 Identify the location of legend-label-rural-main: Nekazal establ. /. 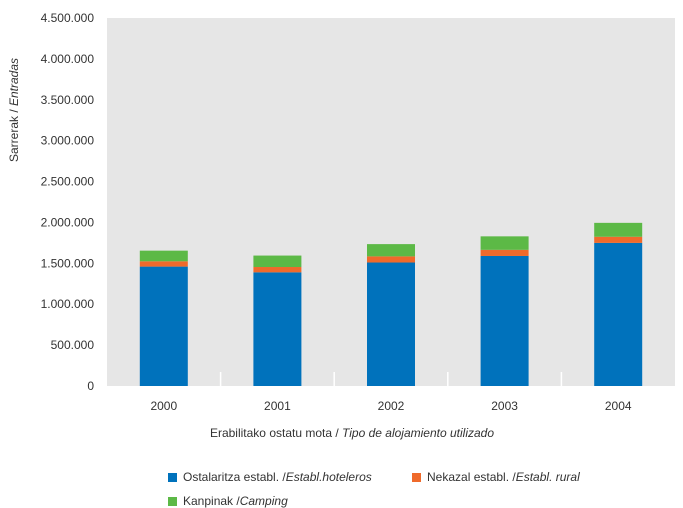
(471, 477).